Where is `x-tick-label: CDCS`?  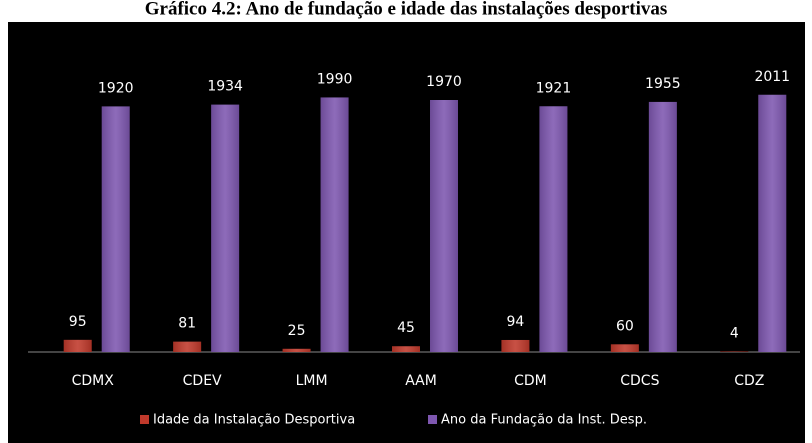
x-tick-label: CDCS is located at coordinates (639, 381).